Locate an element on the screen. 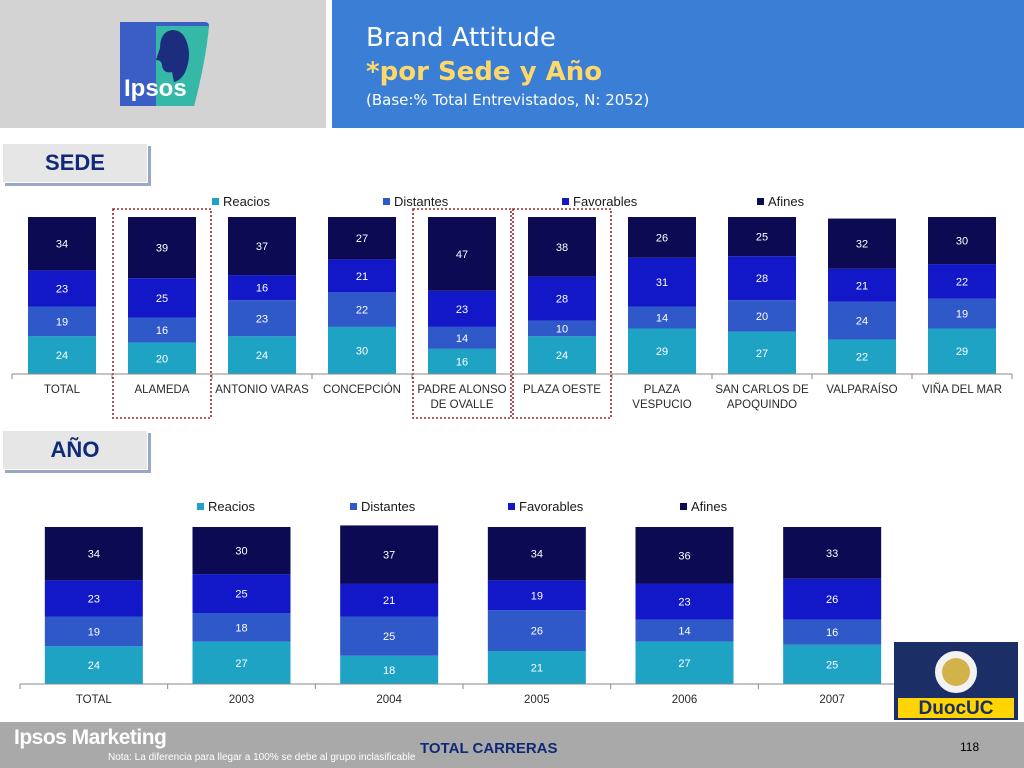 The height and width of the screenshot is (768, 1024). data-label-antonio-varas-favorables: 16 is located at coordinates (262, 289).